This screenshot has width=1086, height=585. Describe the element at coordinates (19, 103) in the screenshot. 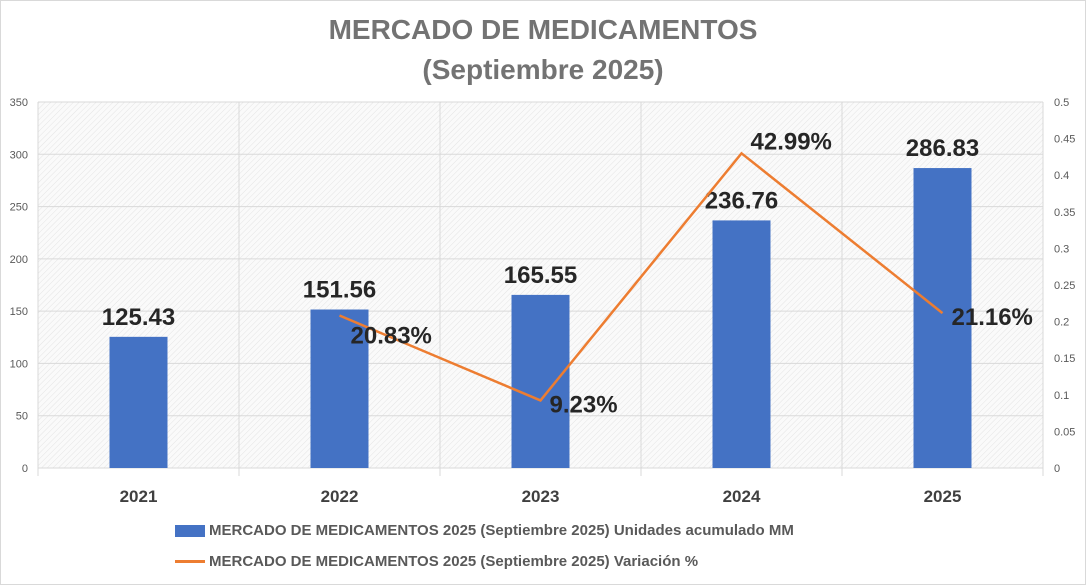

I see `y-tick-label: 350` at that location.